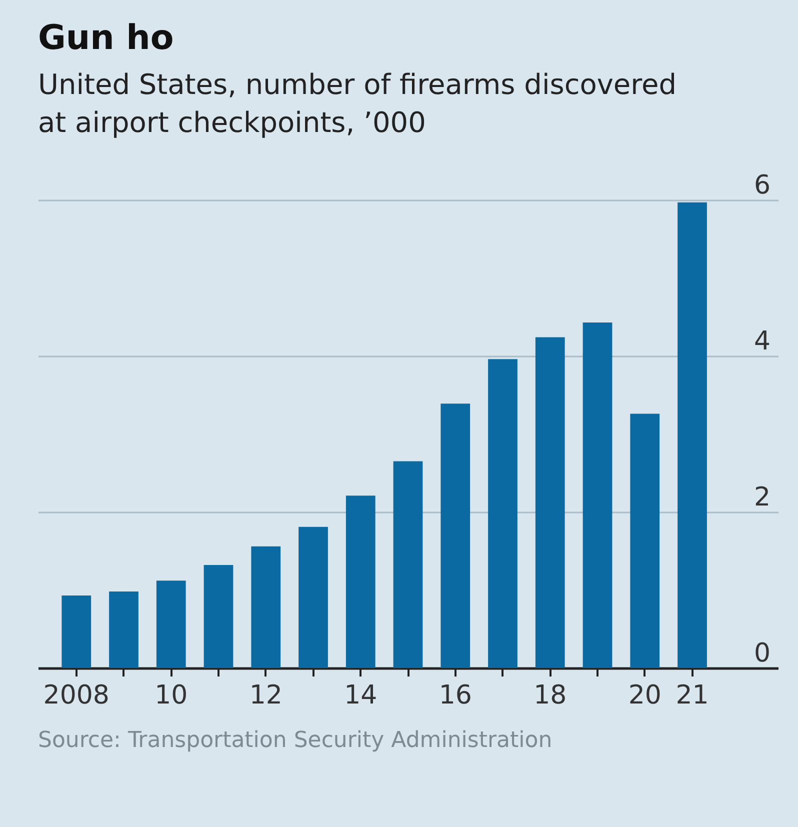 The width and height of the screenshot is (798, 827). Describe the element at coordinates (692, 695) in the screenshot. I see `x-tick-label: 21` at that location.